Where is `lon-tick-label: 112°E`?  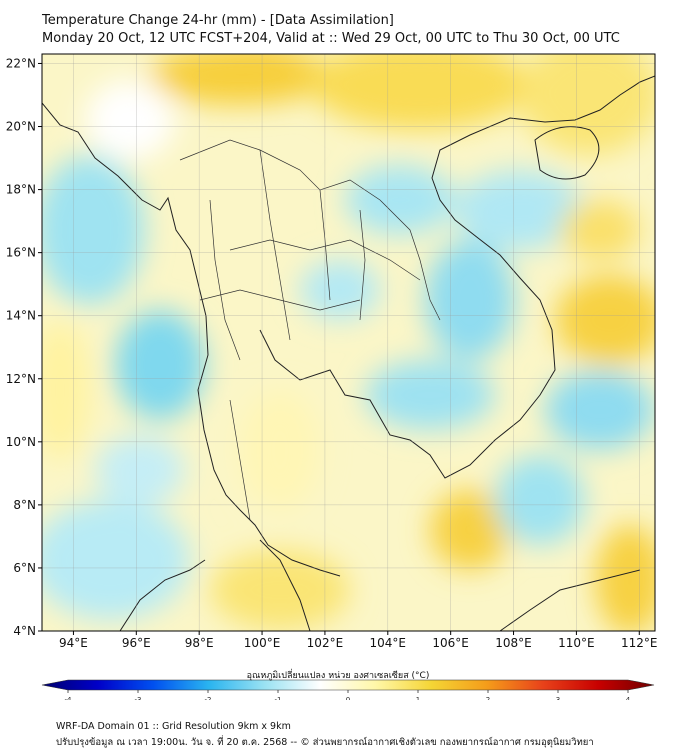
lon-tick-label: 112°E is located at coordinates (639, 643).